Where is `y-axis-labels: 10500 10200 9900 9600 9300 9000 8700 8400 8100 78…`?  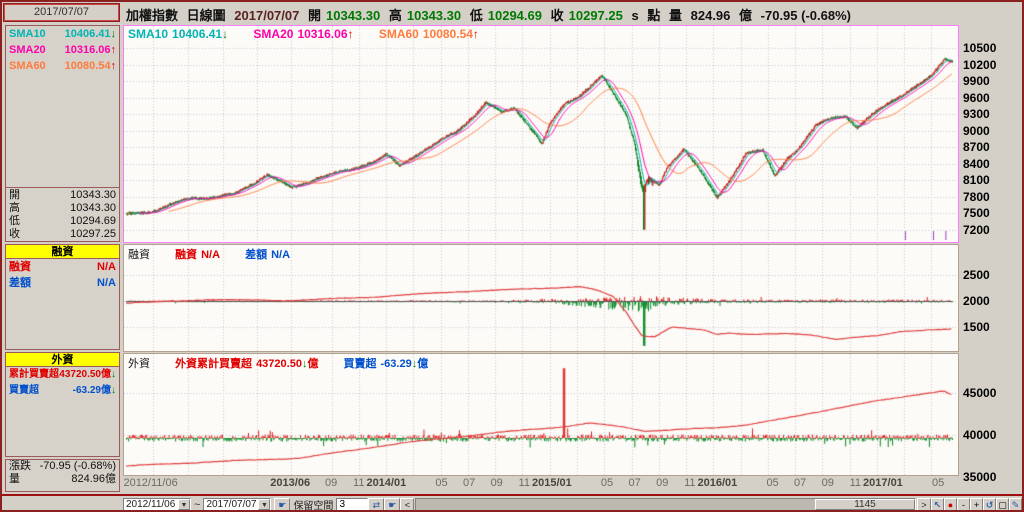
y-axis-labels: 10500 10200 9900 9600 9300 9000 8700 8400 8100 78… is located at coordinates (991, 256).